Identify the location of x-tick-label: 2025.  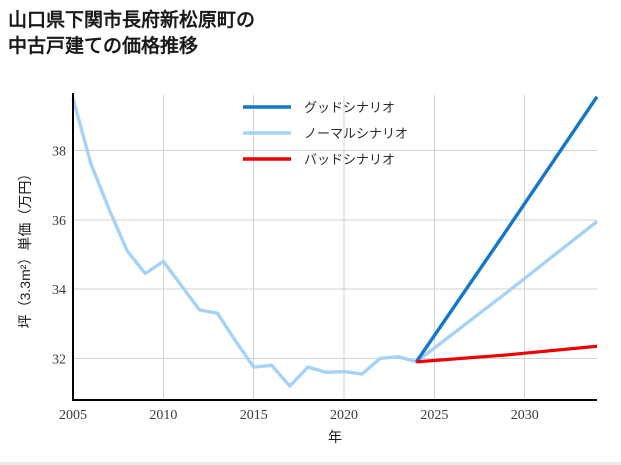
(434, 415).